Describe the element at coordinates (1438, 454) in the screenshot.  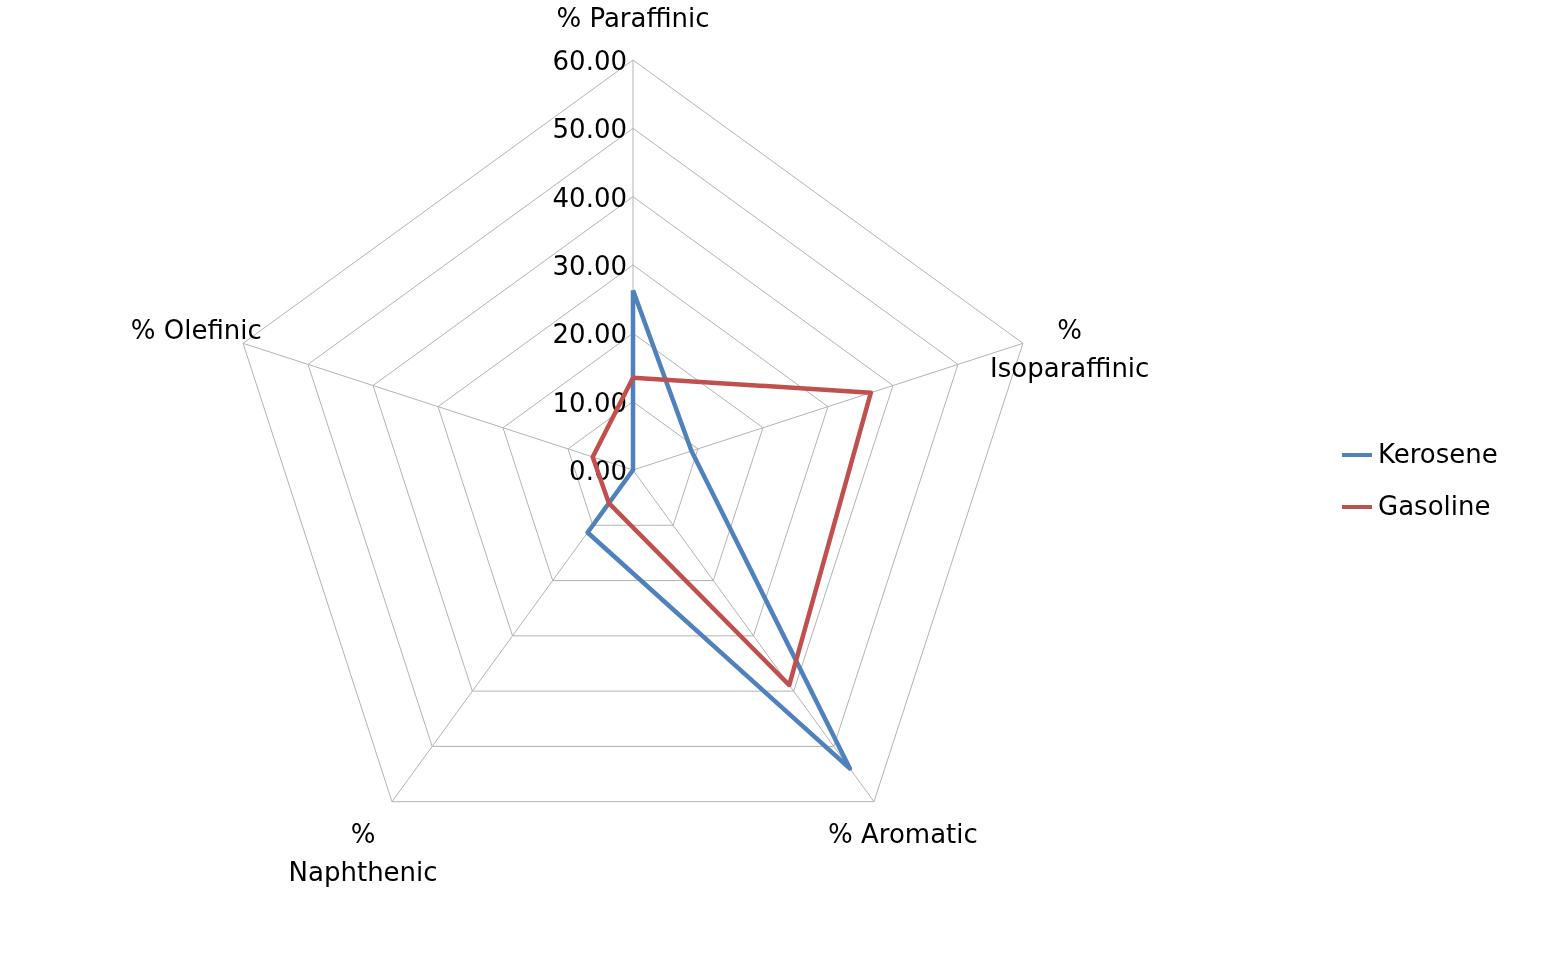
I see `legend-label: Kerosene` at that location.